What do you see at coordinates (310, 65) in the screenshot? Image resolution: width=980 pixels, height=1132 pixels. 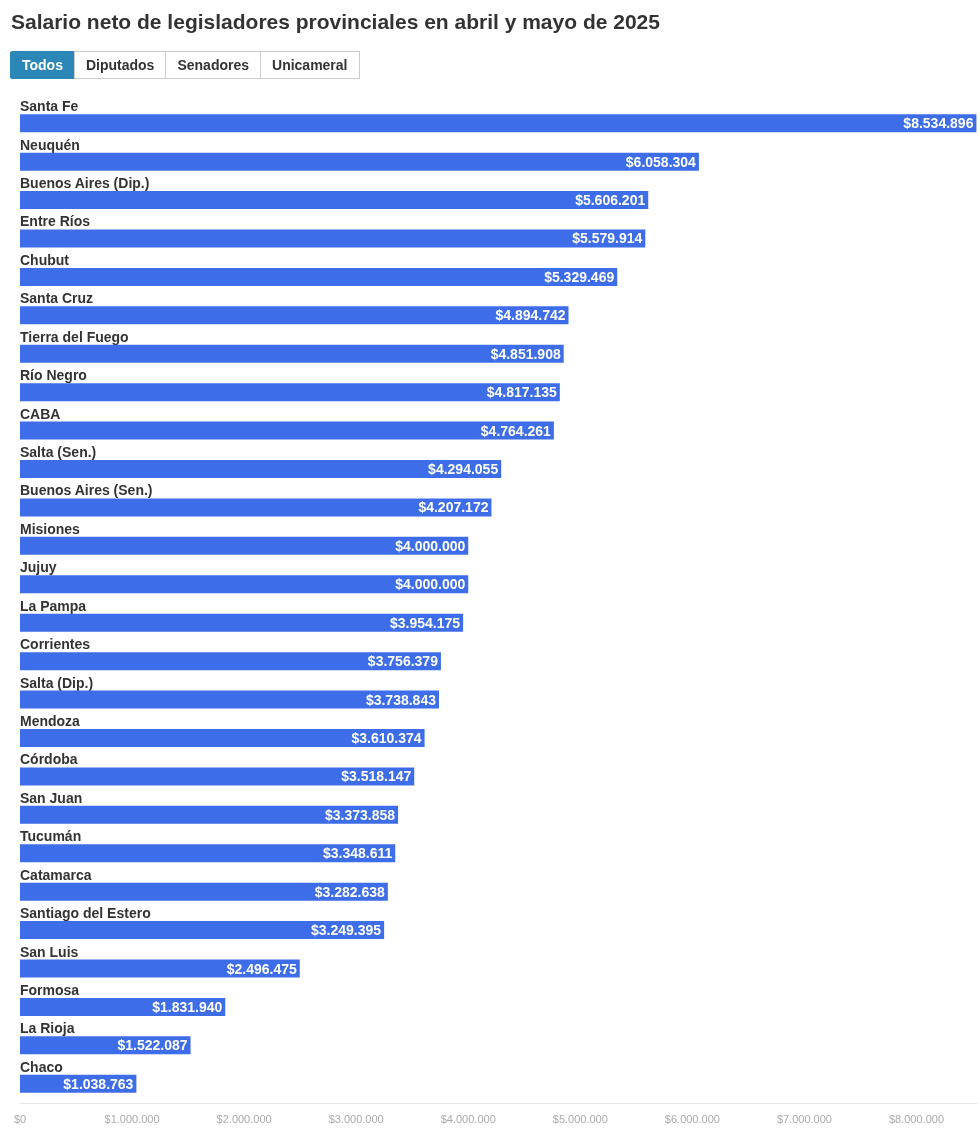 I see `tab-button: Unicameral` at bounding box center [310, 65].